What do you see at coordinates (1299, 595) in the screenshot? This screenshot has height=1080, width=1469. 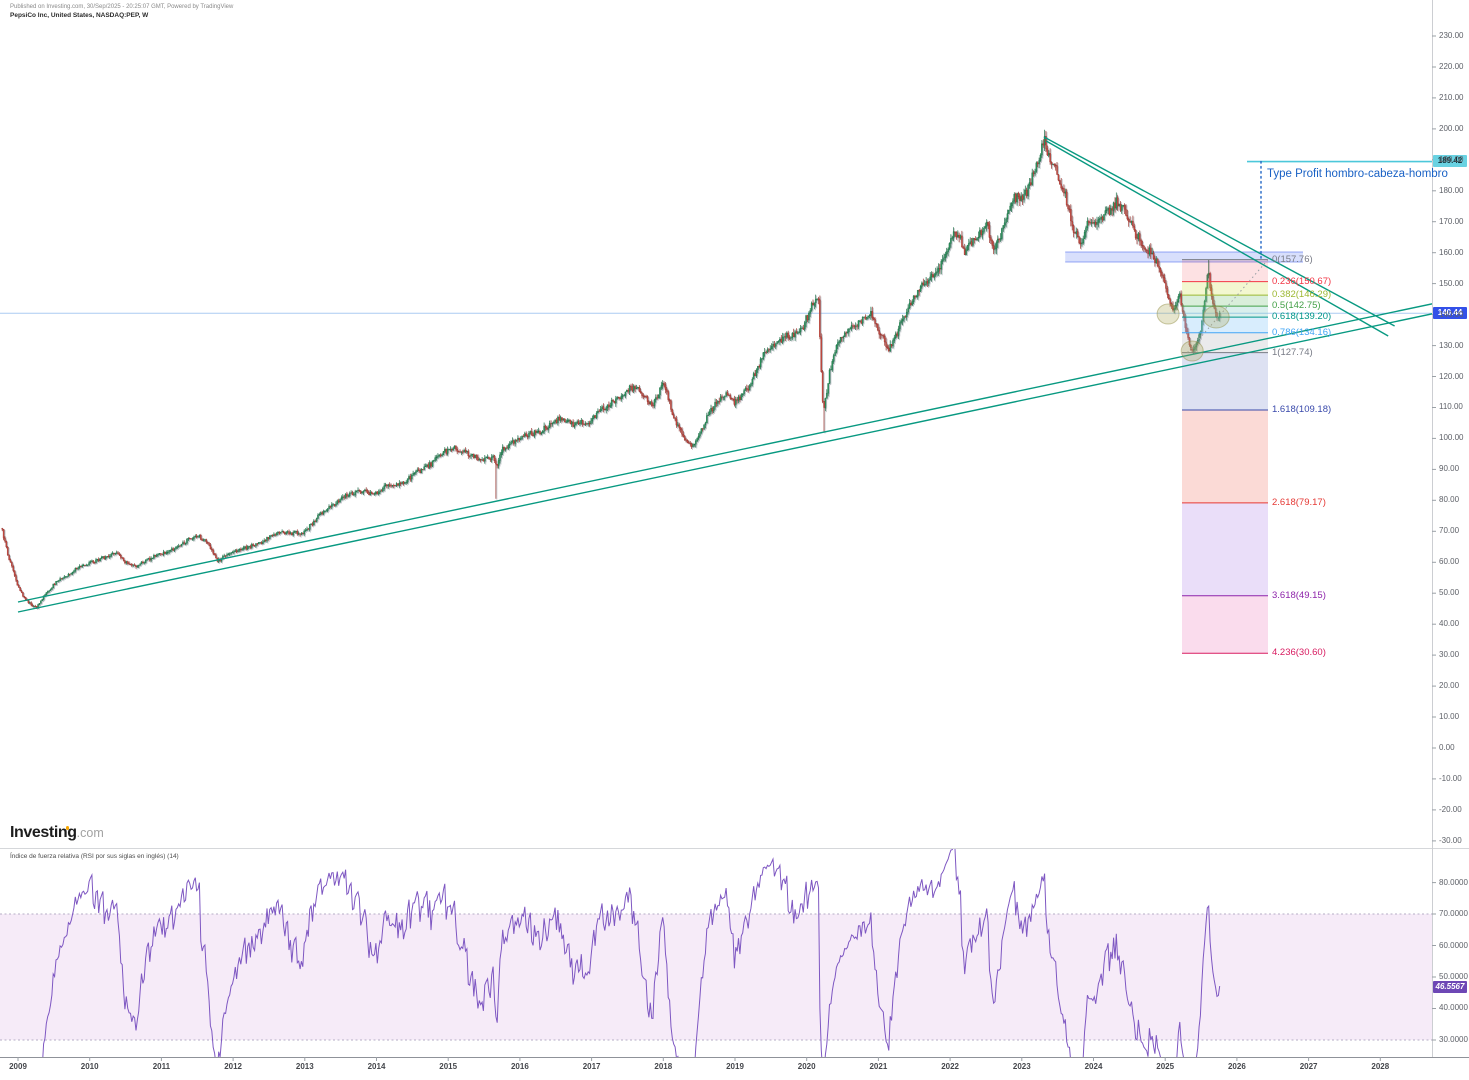 I see `fib-level-label: 3.618(49.15)` at bounding box center [1299, 595].